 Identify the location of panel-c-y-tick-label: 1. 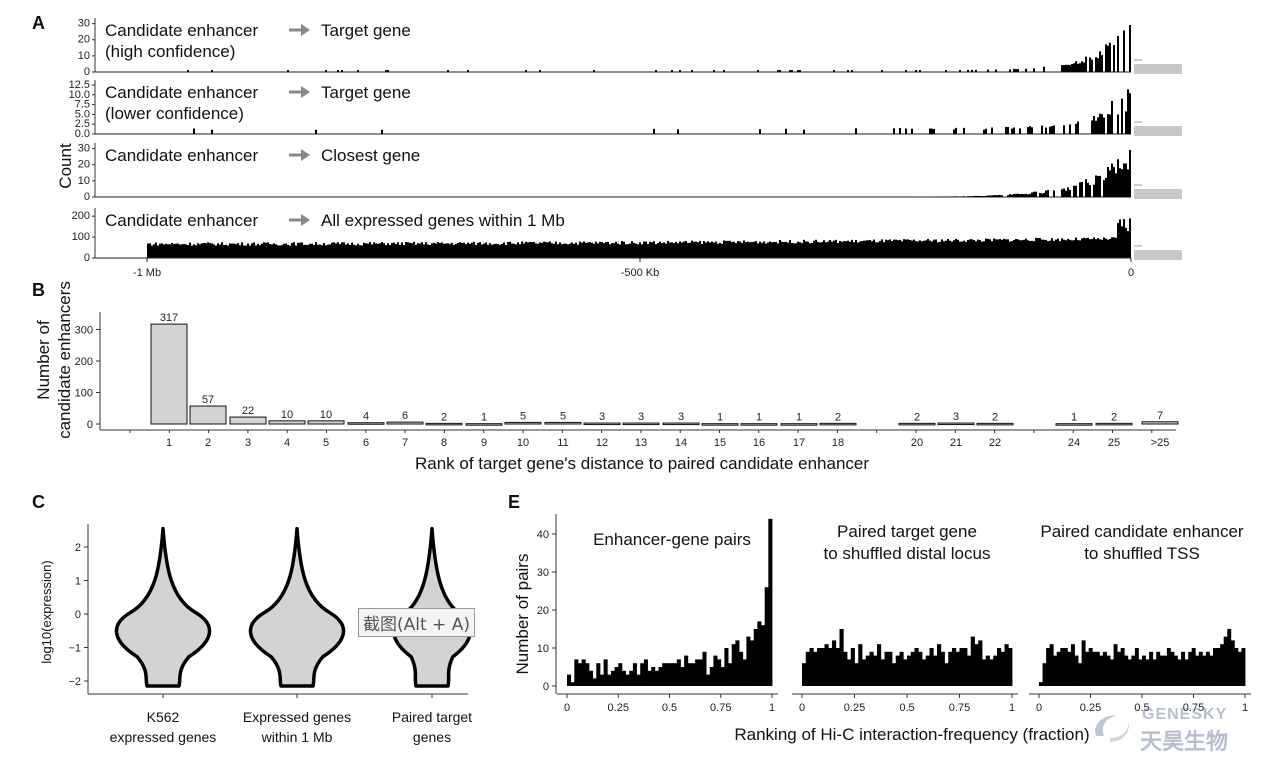
(78, 582).